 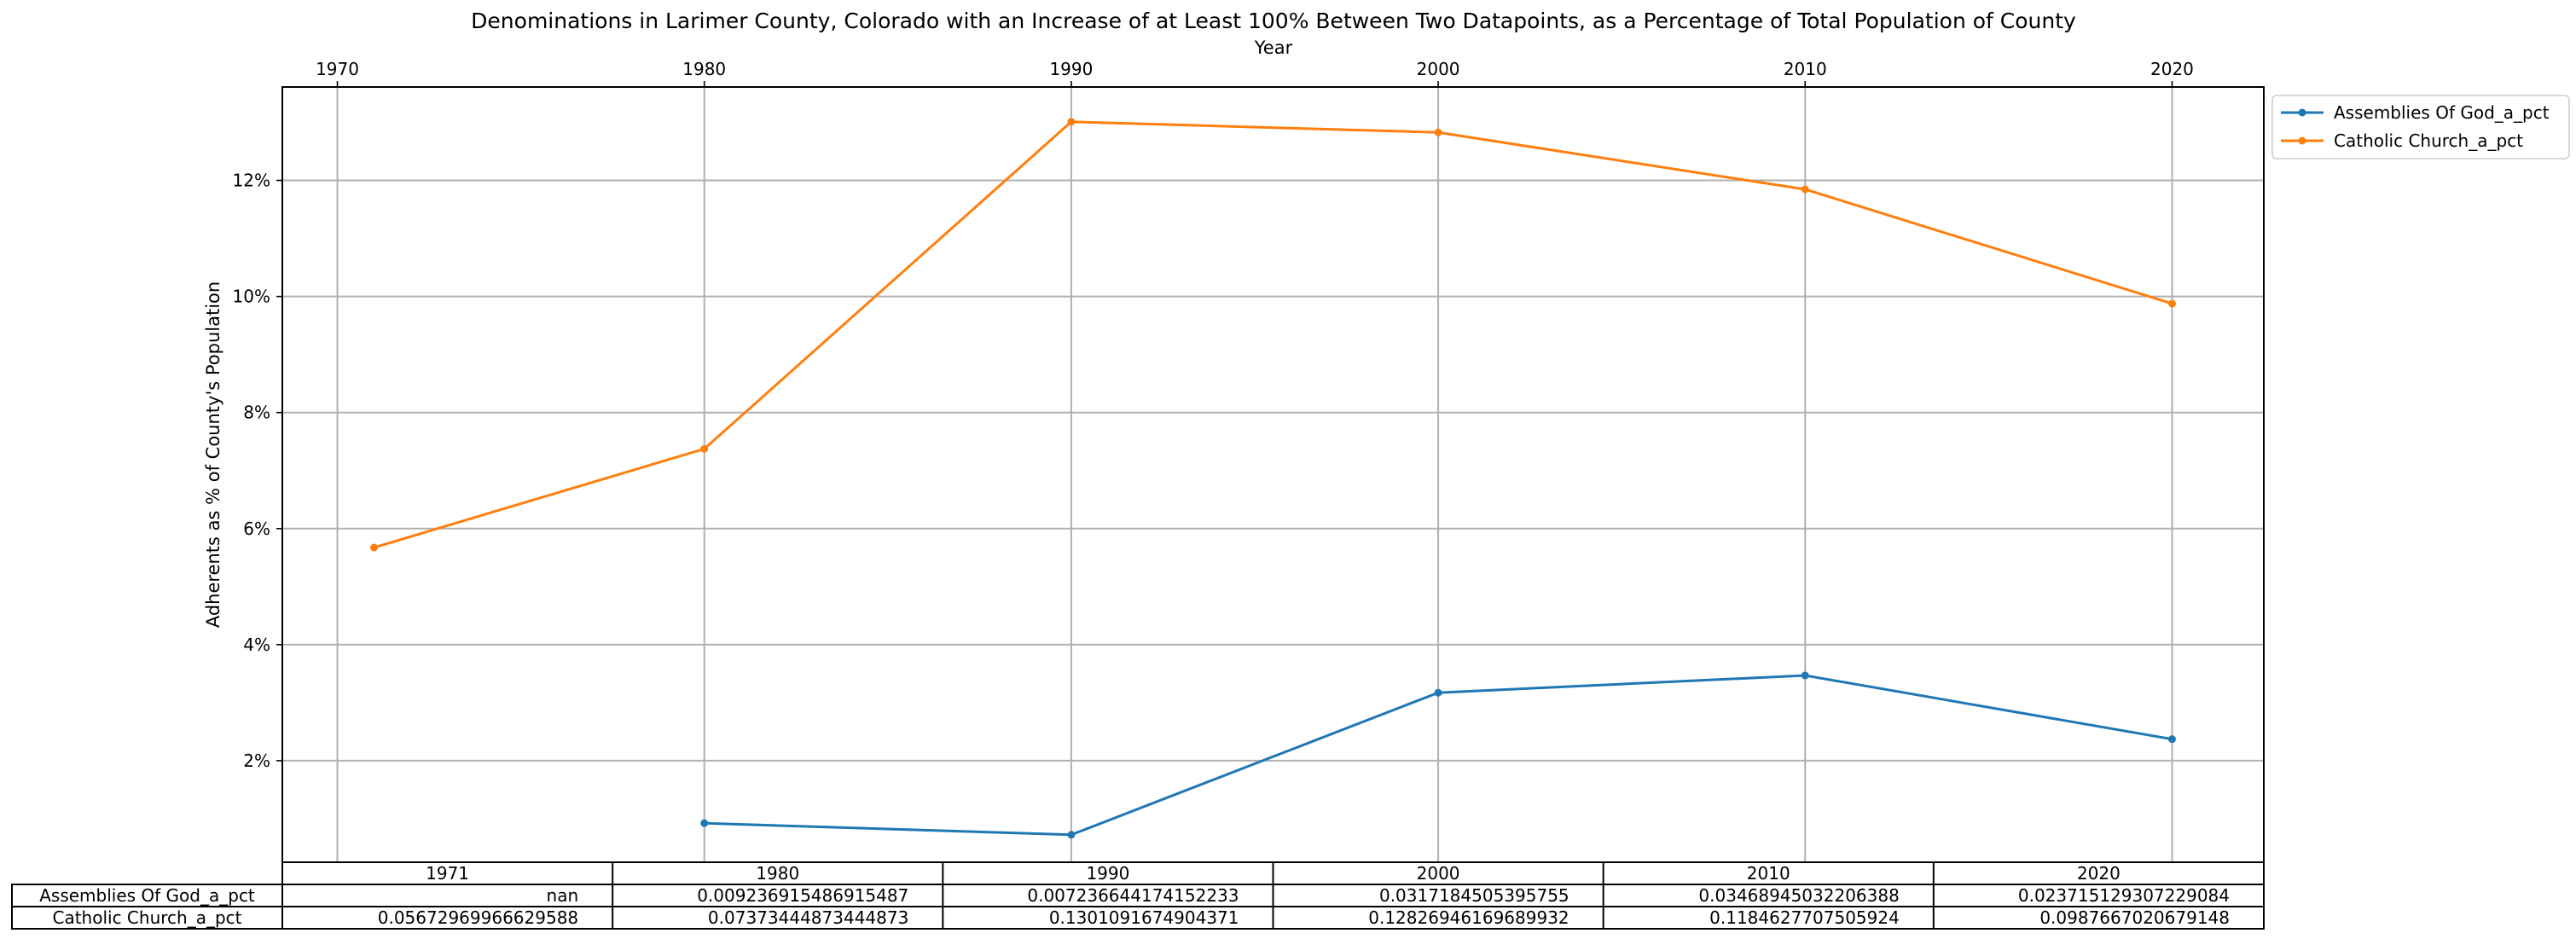 What do you see at coordinates (2099, 874) in the screenshot?
I see `table-col-header-2020: 2020` at bounding box center [2099, 874].